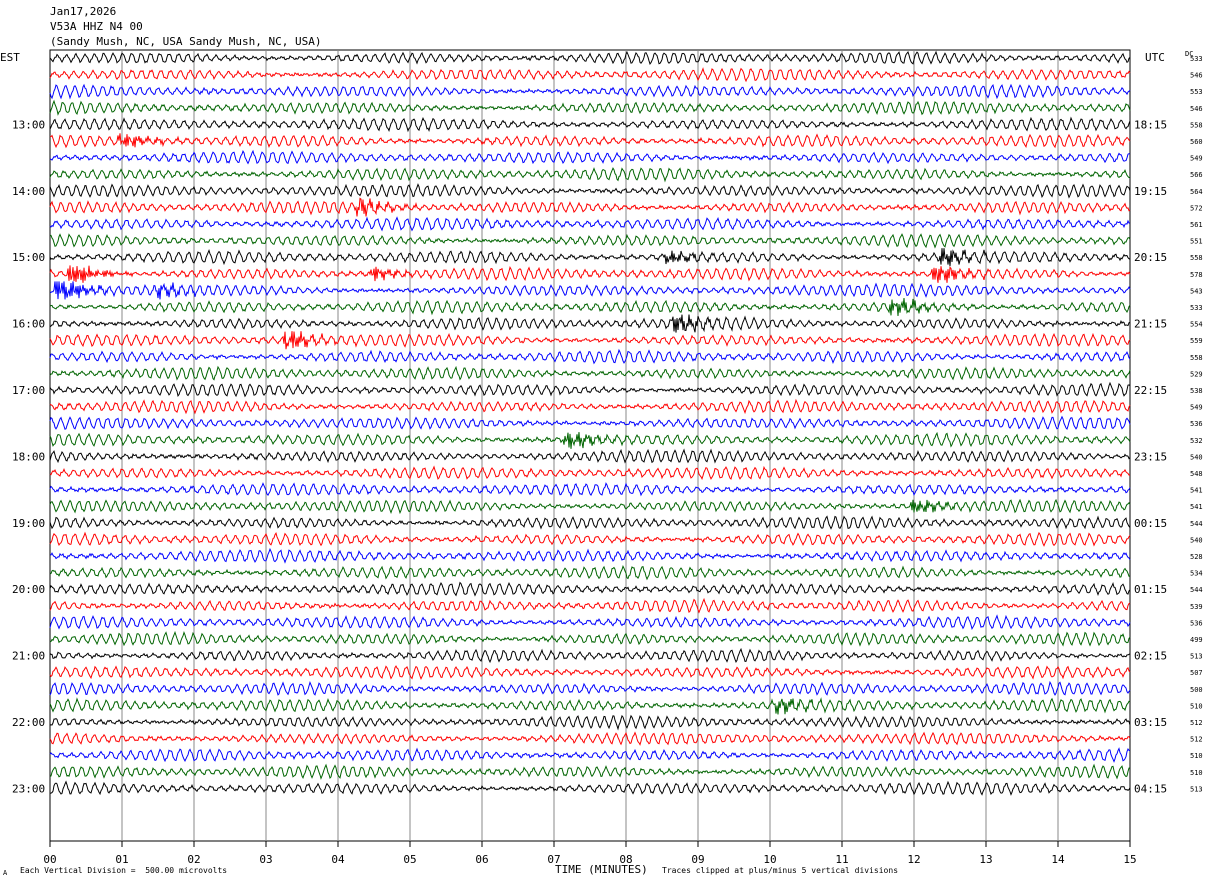  I want to click on x-tick-label: 00, so click(49, 859).